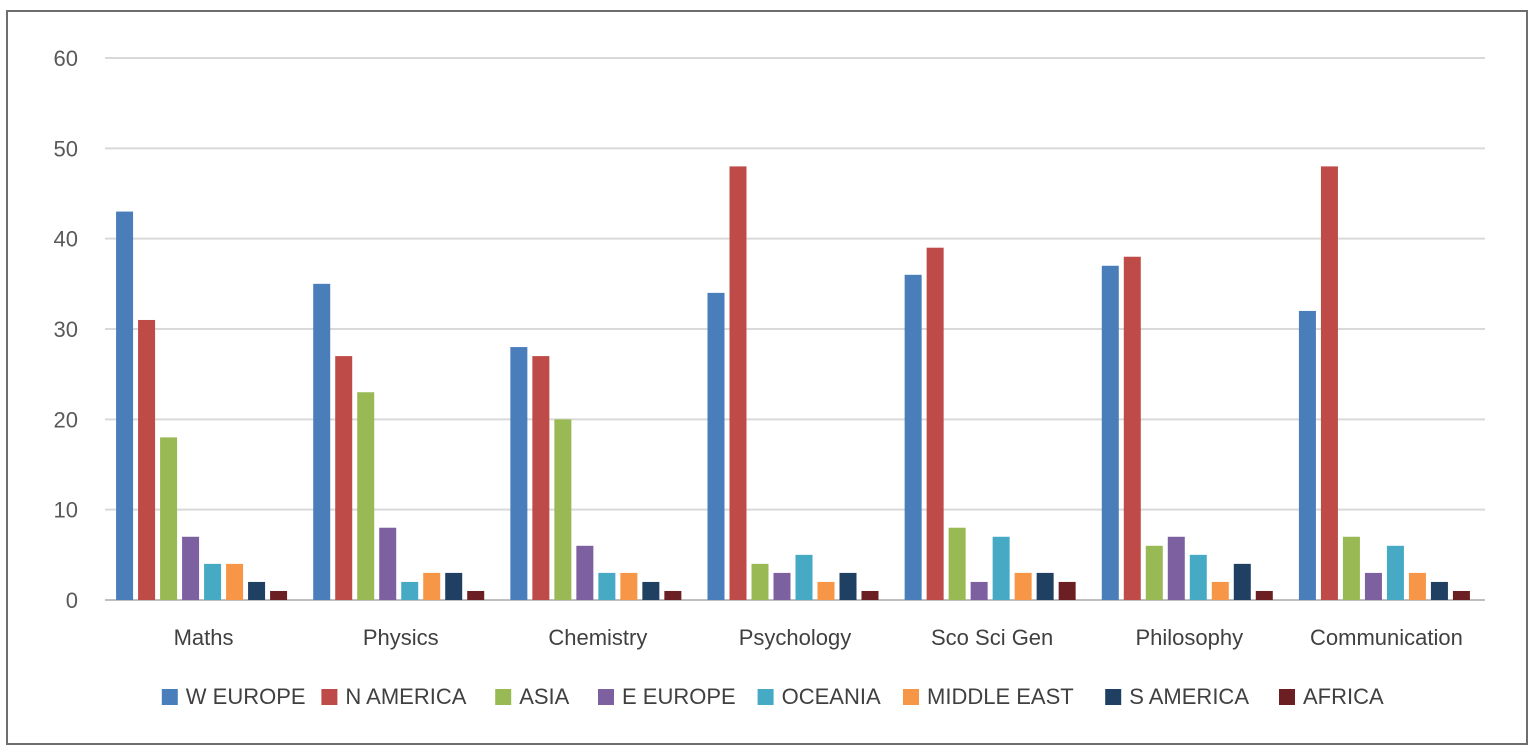 The image size is (1540, 753). I want to click on legend-item: W EUROPE, so click(233, 696).